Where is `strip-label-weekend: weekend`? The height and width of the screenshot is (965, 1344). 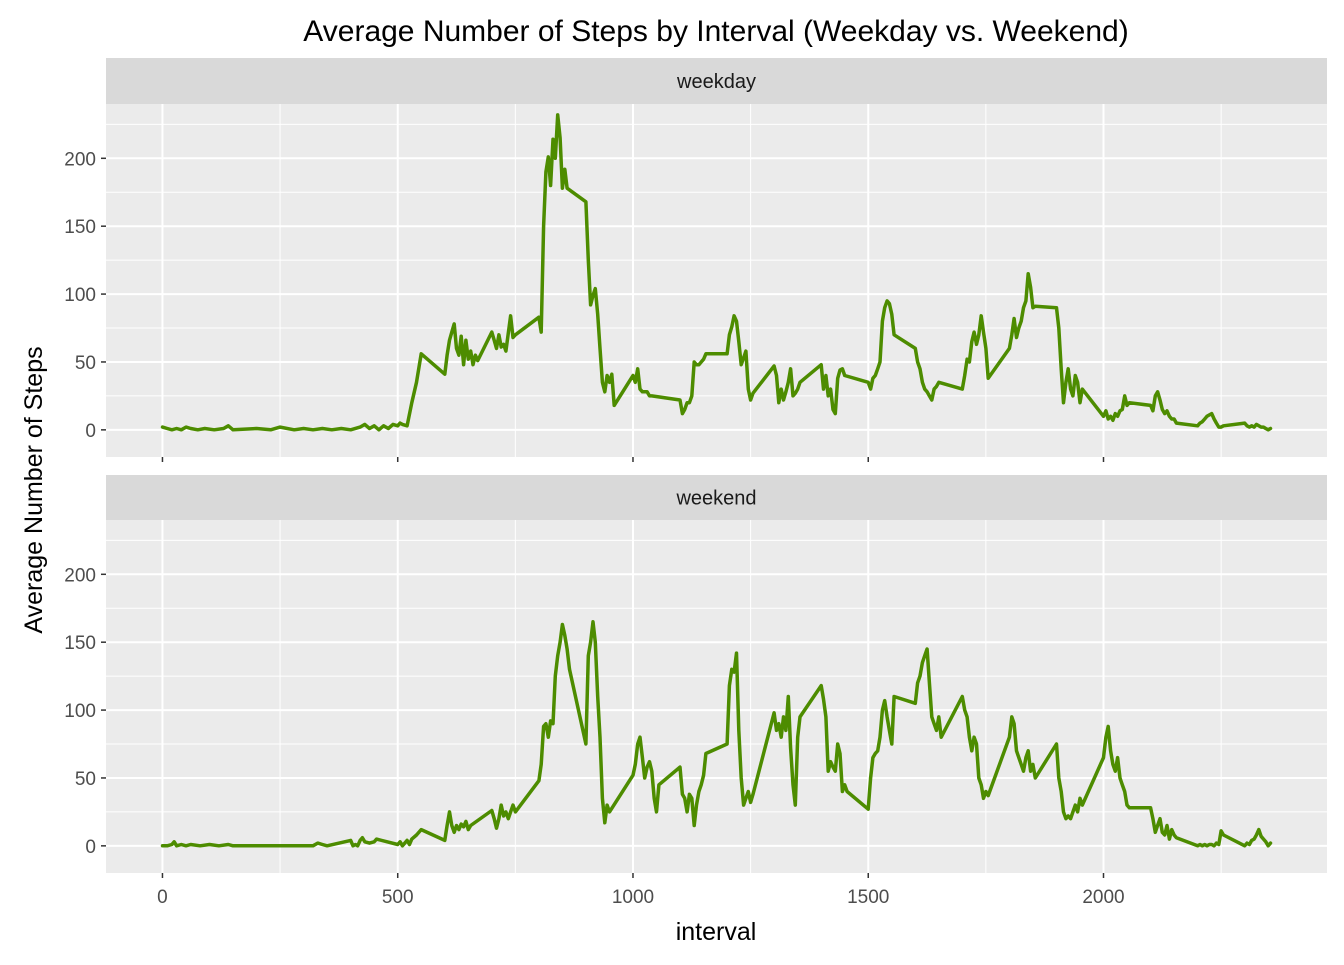 strip-label-weekend: weekend is located at coordinates (715, 499).